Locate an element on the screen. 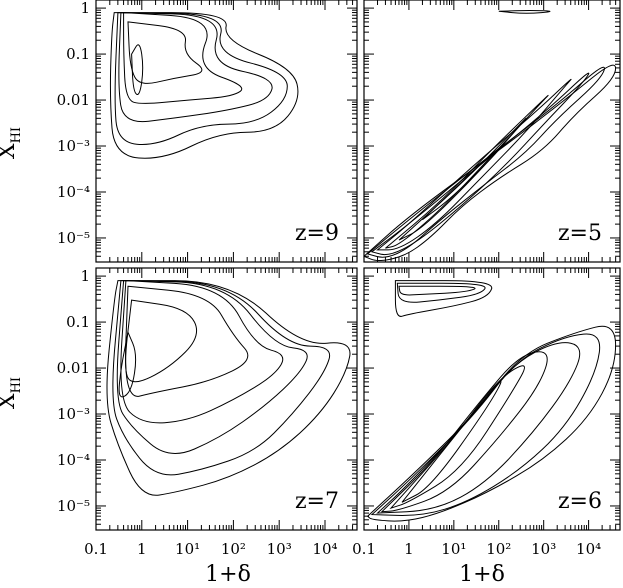  y-axis-title-bottom: XHI is located at coordinates (12, 393).